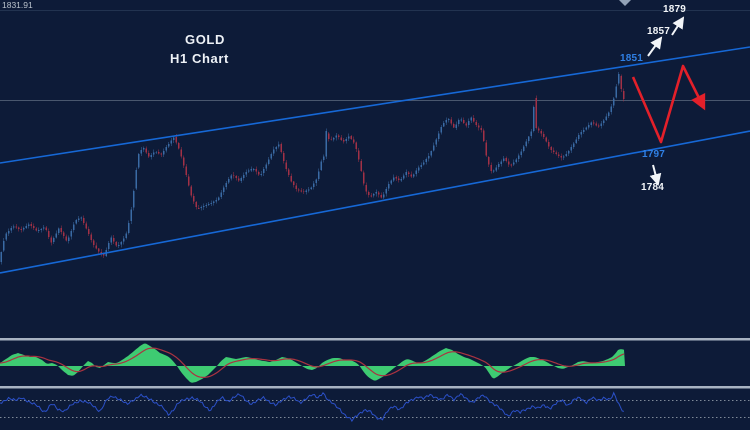 The height and width of the screenshot is (430, 750). I want to click on symbol-title: GOLD, so click(205, 39).